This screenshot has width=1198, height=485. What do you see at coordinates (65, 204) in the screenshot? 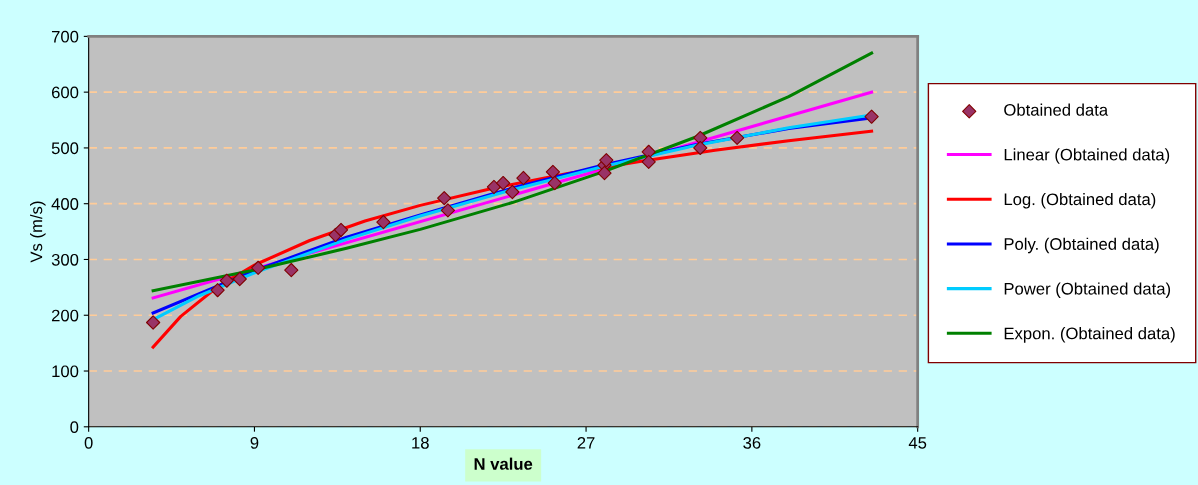
I see `y-tick-label: 400` at bounding box center [65, 204].